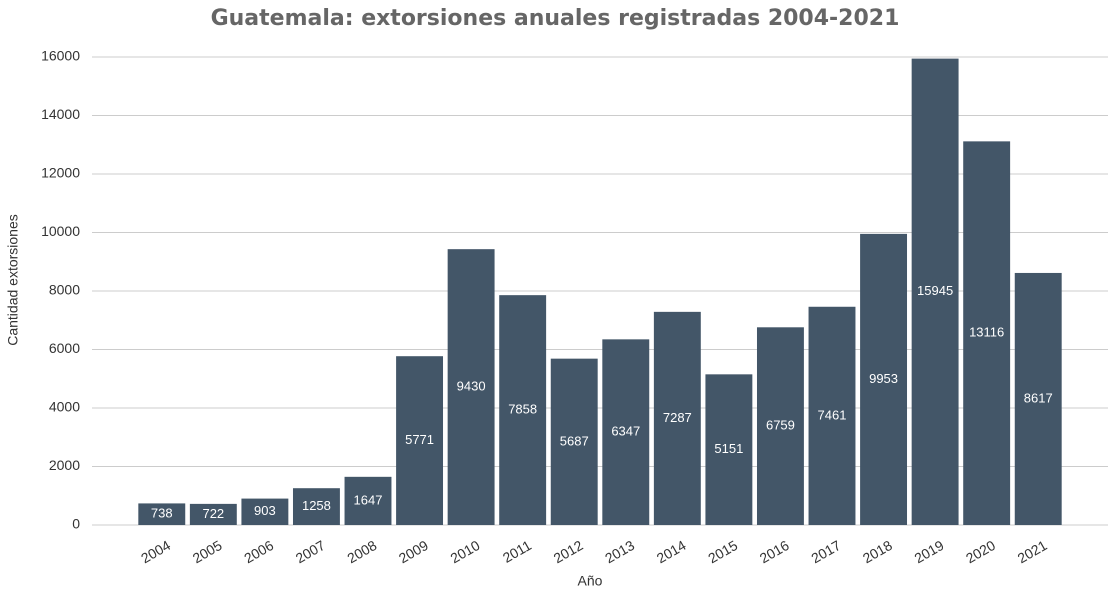 This screenshot has width=1110, height=593. What do you see at coordinates (980, 552) in the screenshot?
I see `x-tick-label: 2020` at bounding box center [980, 552].